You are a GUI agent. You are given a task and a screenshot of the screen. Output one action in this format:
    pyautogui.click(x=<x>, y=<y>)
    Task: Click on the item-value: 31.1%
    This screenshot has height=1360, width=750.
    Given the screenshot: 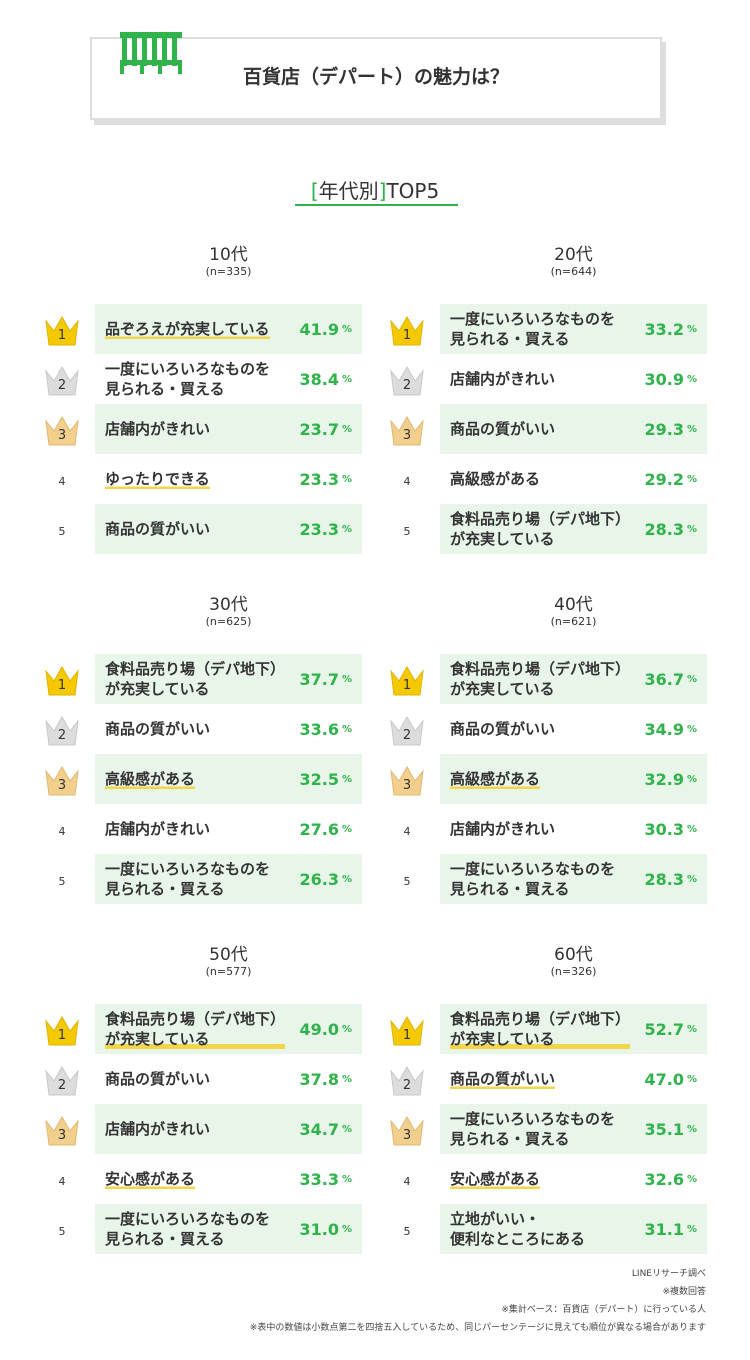 What is the action you would take?
    pyautogui.click(x=670, y=1229)
    